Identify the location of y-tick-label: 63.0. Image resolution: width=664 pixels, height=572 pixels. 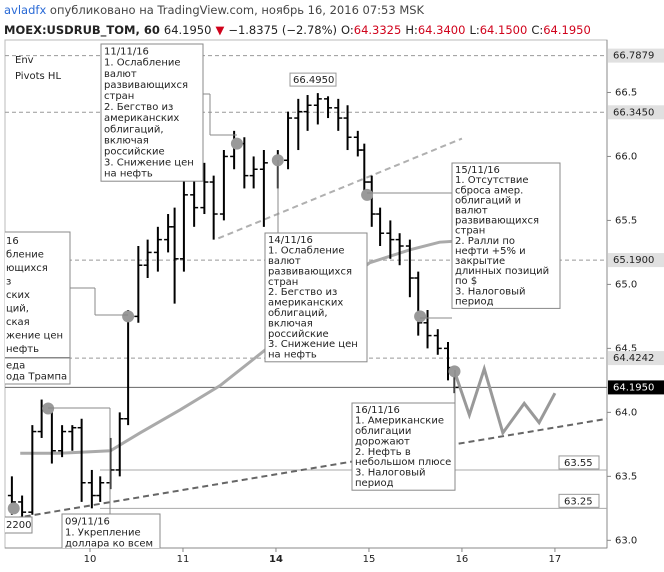
(626, 540).